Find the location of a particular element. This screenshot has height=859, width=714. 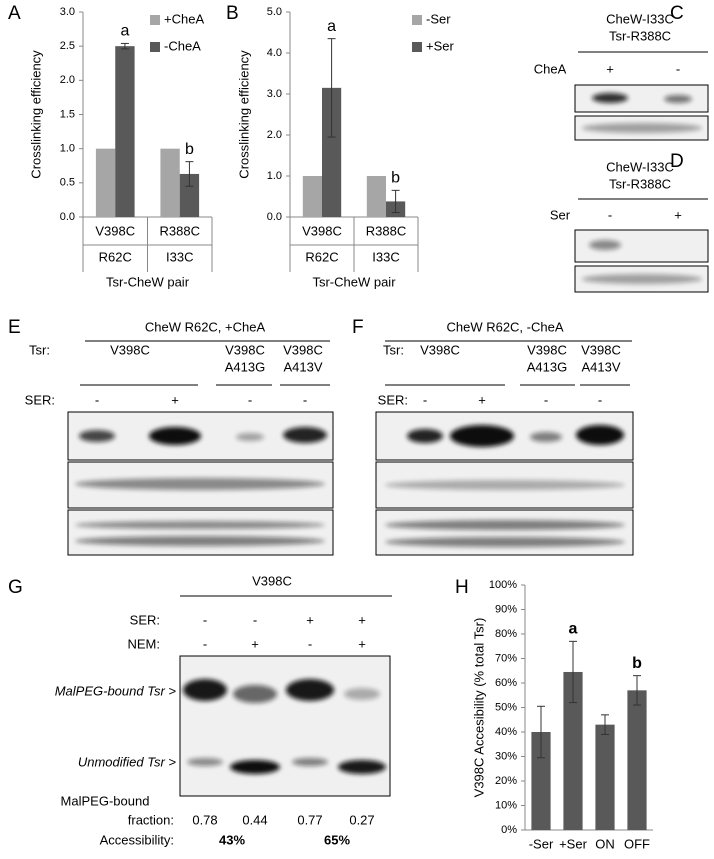

y-tick-label: 100% is located at coordinates (503, 585).